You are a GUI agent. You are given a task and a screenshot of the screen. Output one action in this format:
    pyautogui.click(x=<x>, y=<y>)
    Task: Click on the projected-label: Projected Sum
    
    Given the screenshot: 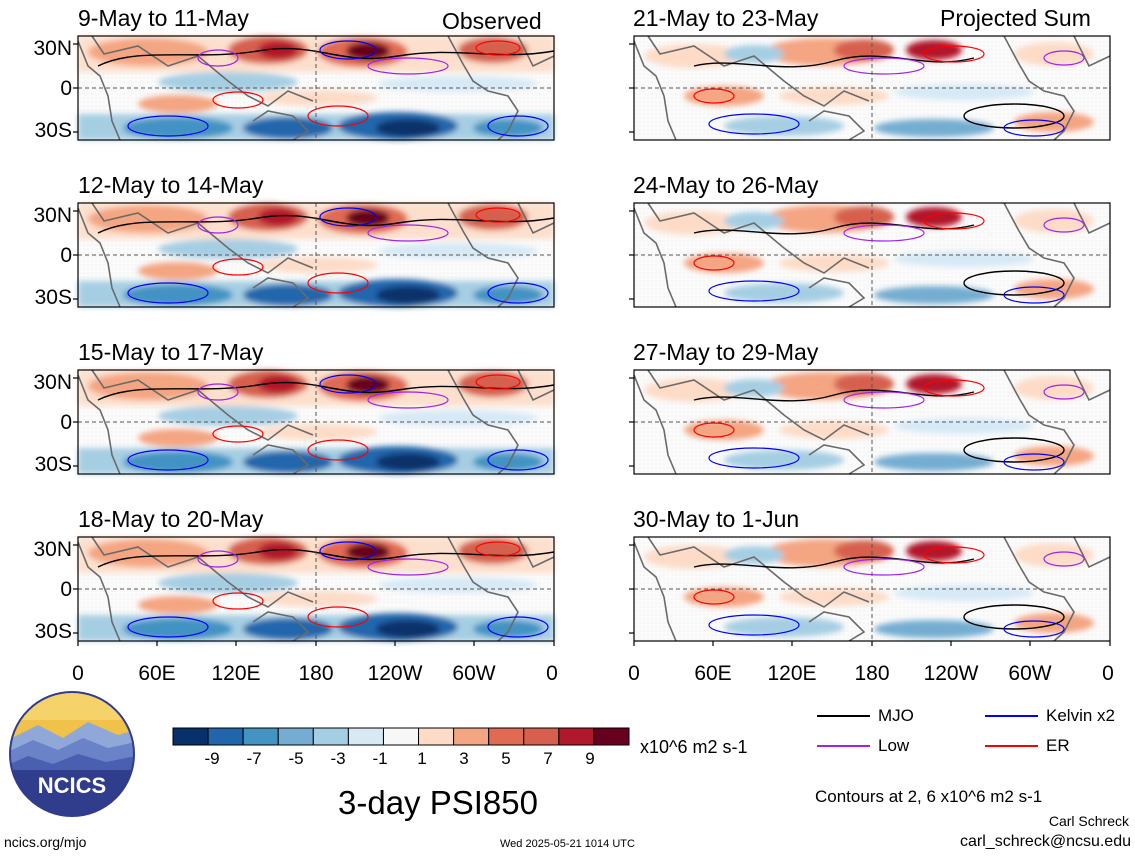 What is the action you would take?
    pyautogui.click(x=1015, y=18)
    